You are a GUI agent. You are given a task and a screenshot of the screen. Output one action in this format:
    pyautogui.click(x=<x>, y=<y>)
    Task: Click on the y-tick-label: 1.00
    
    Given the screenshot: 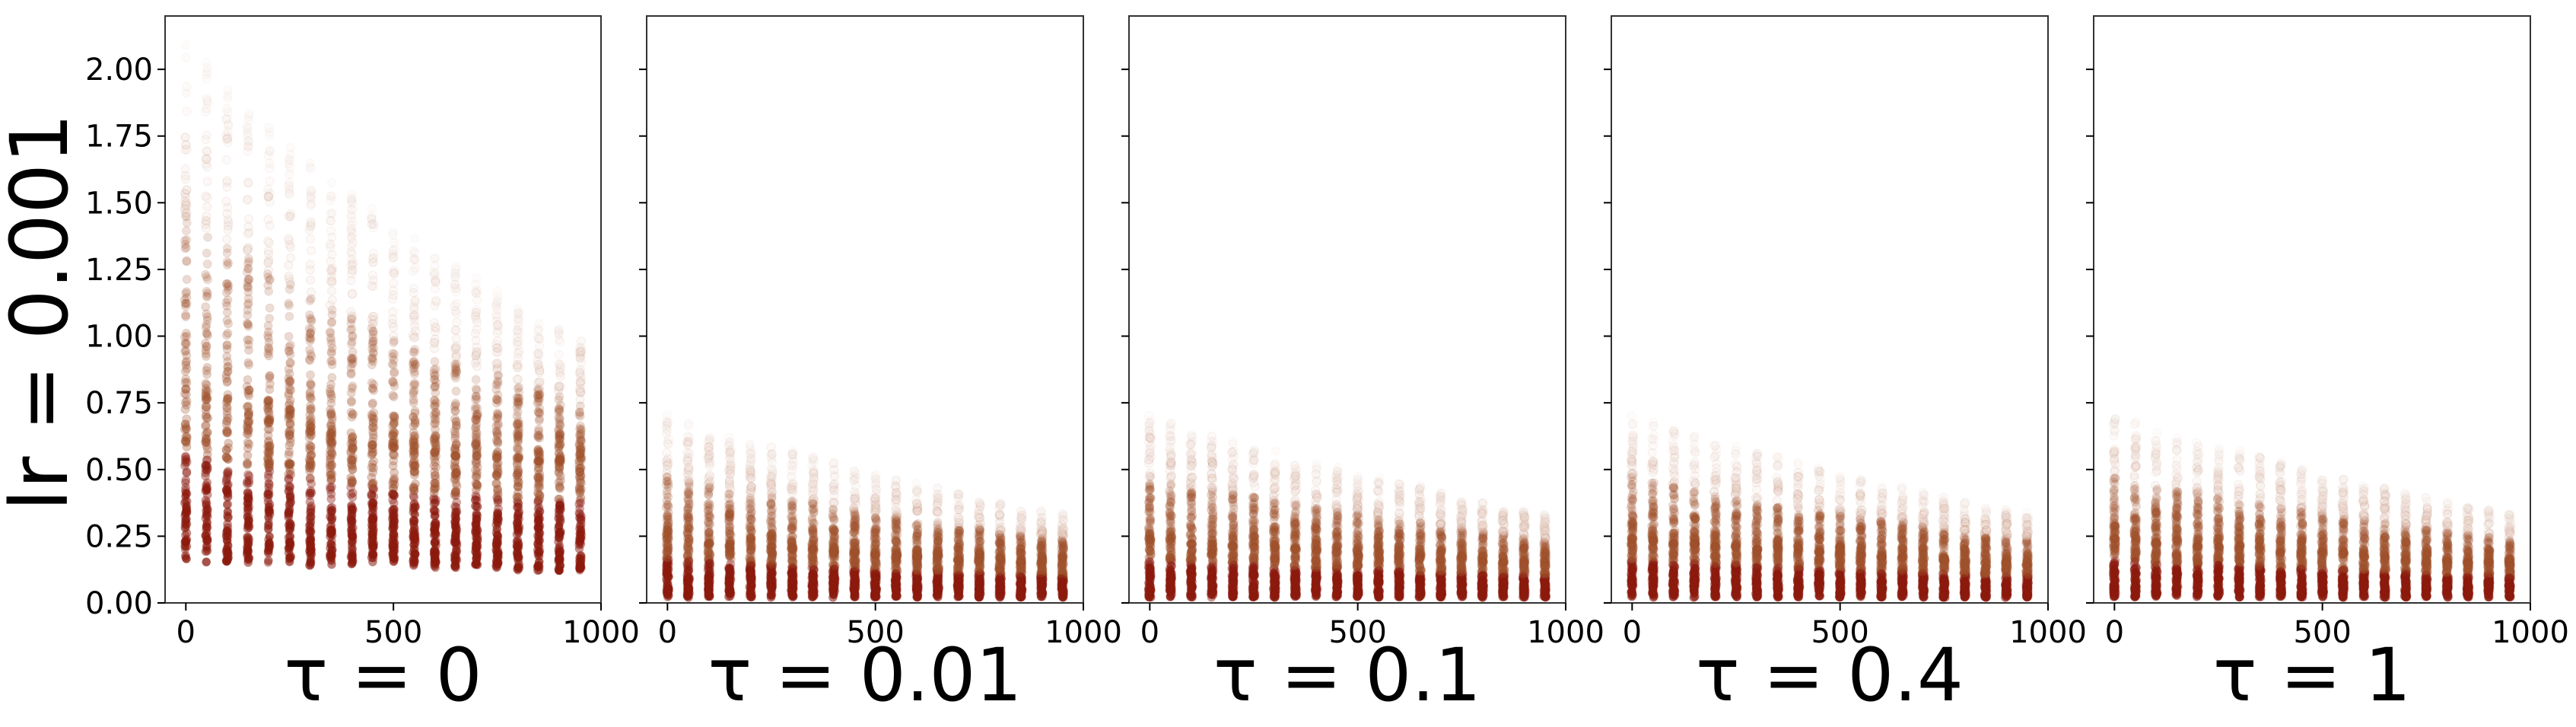 What is the action you would take?
    pyautogui.click(x=119, y=337)
    